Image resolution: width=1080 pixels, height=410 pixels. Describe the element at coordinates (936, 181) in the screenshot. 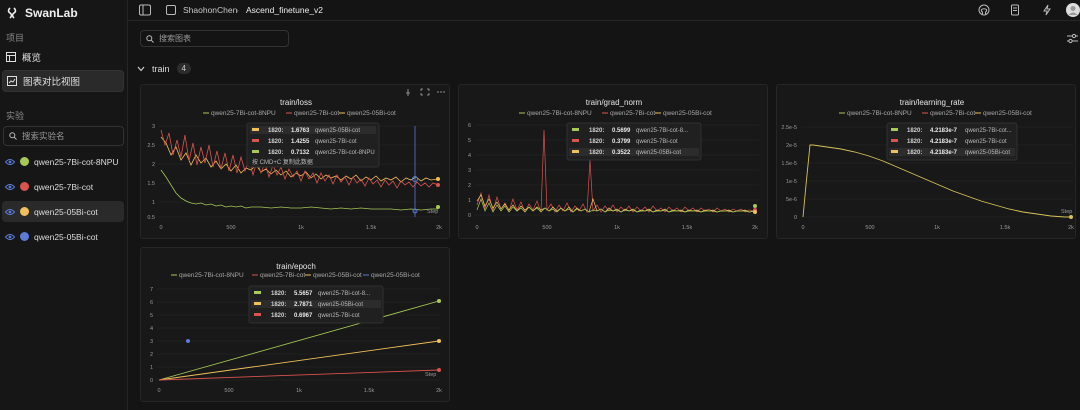

I see `series-line-lr` at that location.